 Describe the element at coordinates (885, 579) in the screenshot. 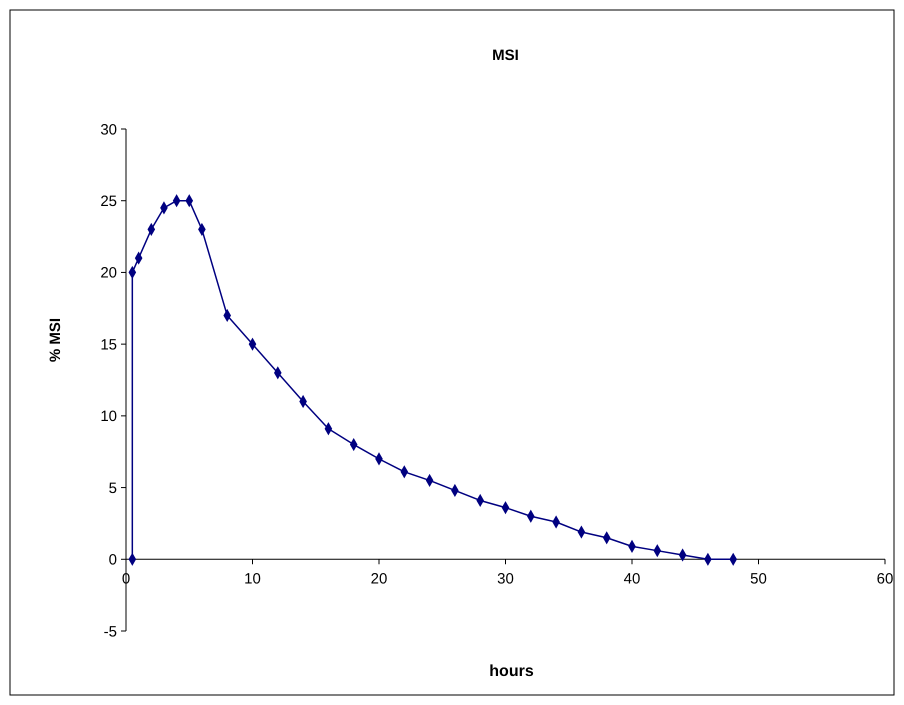

I see `x-tick-label: 60` at that location.